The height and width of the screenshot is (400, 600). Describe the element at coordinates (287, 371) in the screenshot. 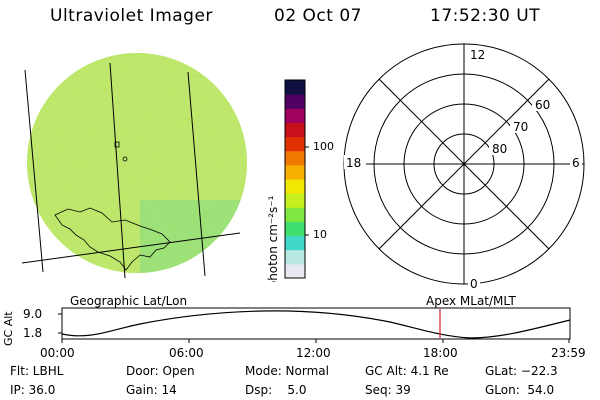

I see `mode-readout: Mode: Normal` at that location.